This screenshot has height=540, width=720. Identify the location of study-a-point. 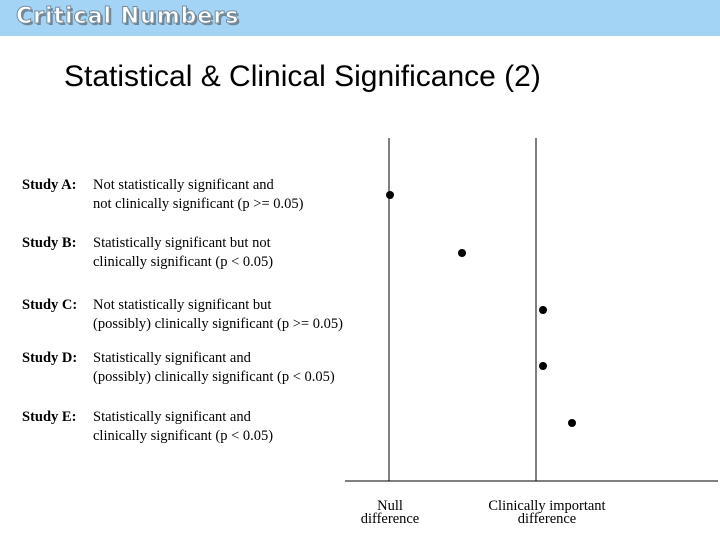
(390, 195).